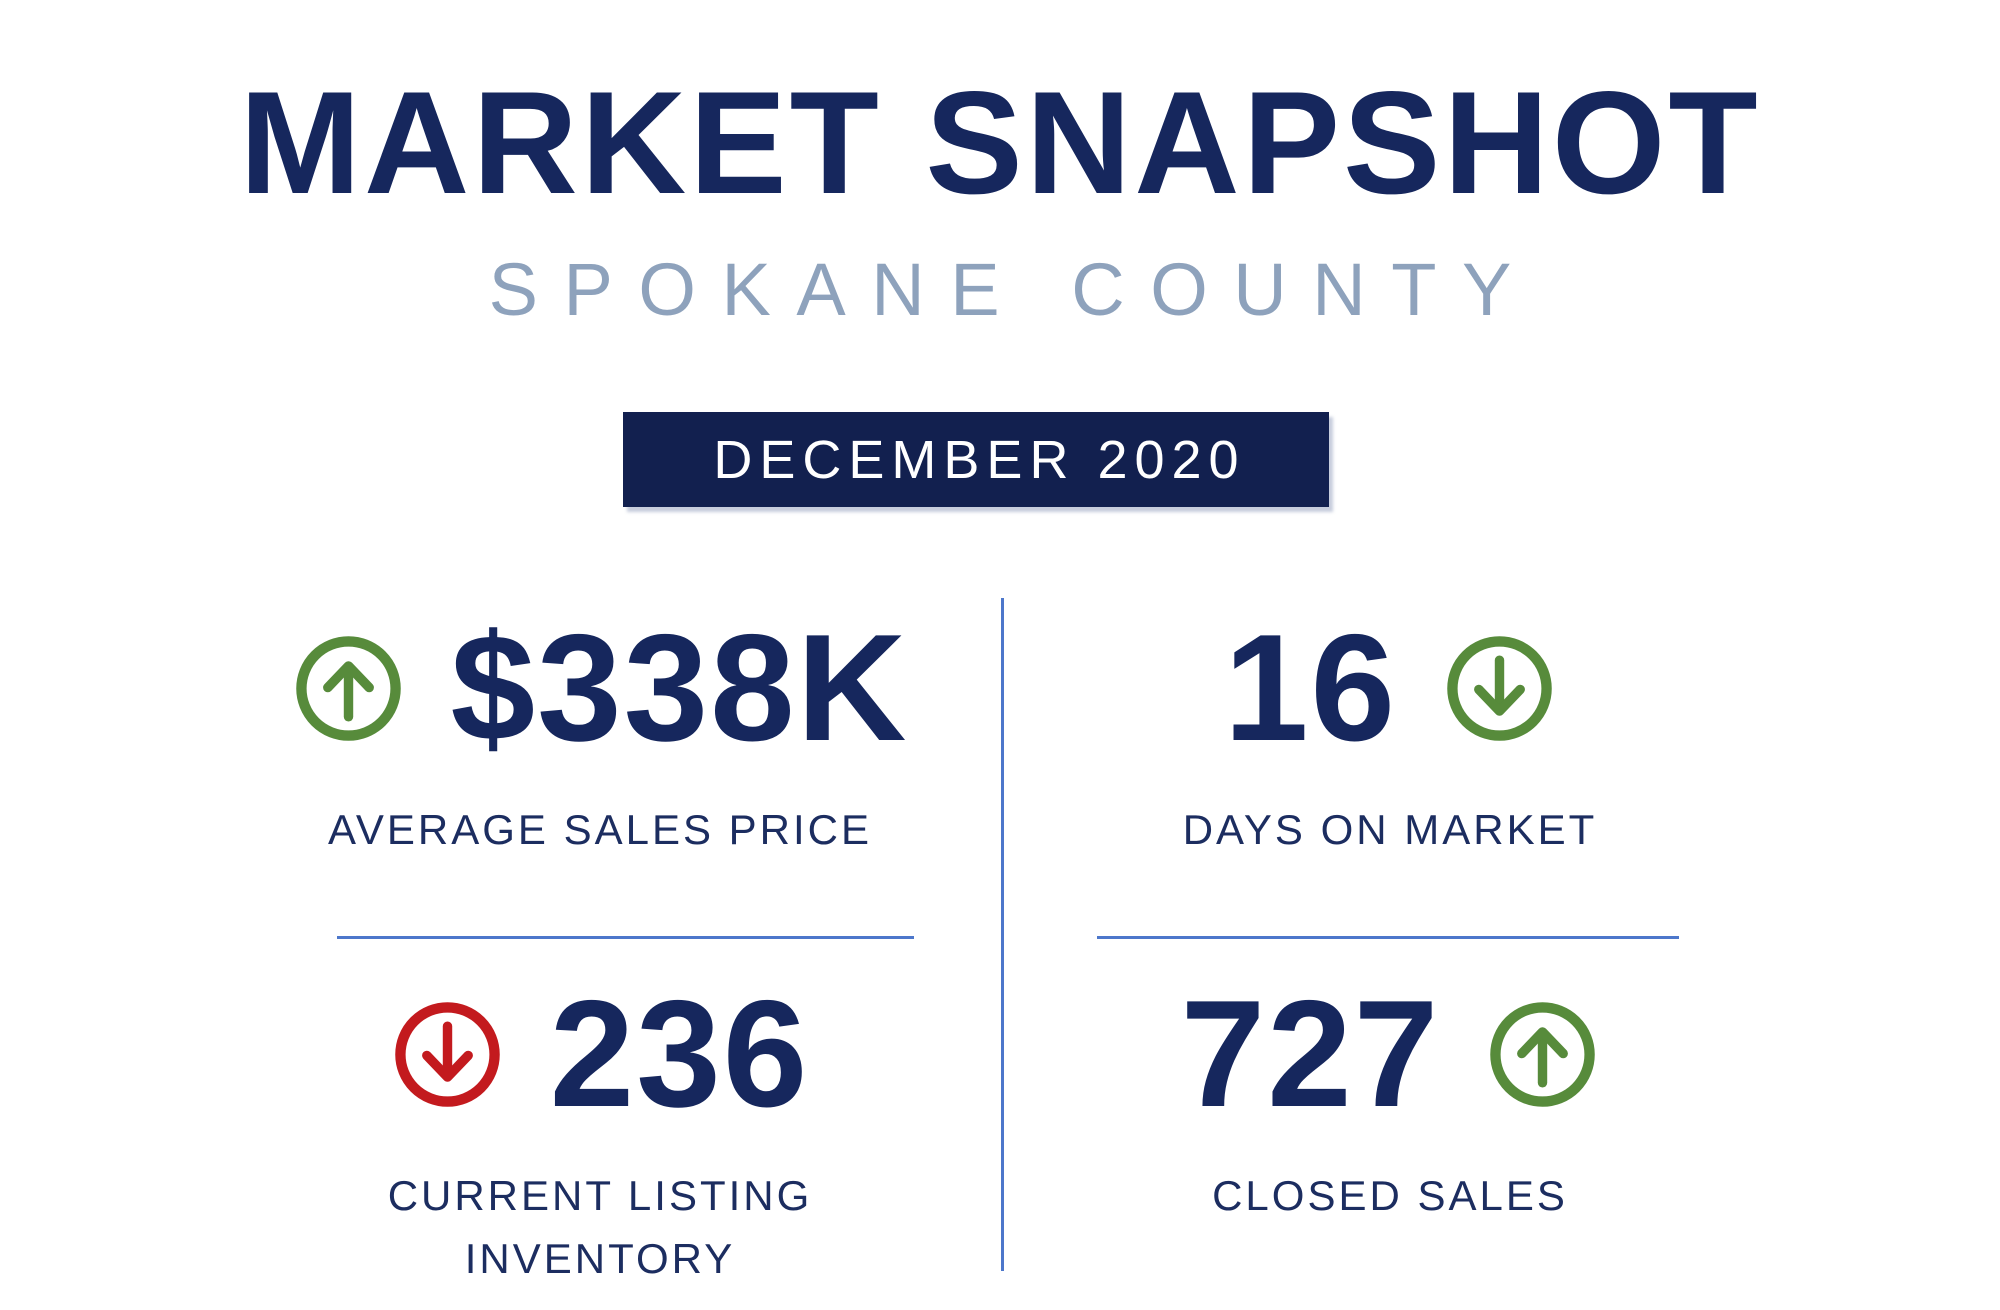 This screenshot has width=2000, height=1310. What do you see at coordinates (1310, 688) in the screenshot?
I see `stat-value-days-on-market: 16` at bounding box center [1310, 688].